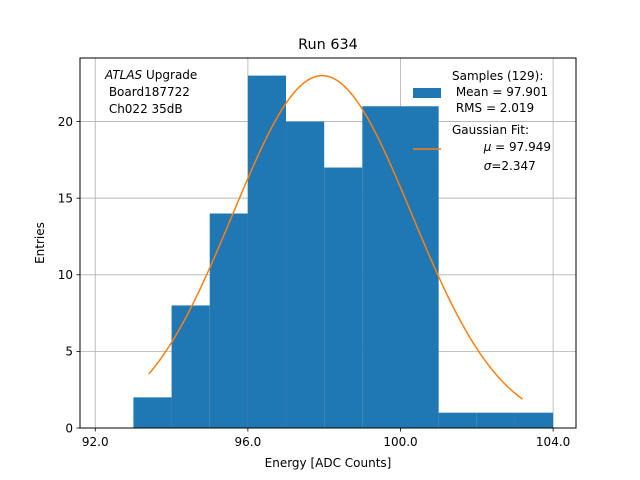  I want to click on legend-sigma-value: =2.347, so click(513, 166).